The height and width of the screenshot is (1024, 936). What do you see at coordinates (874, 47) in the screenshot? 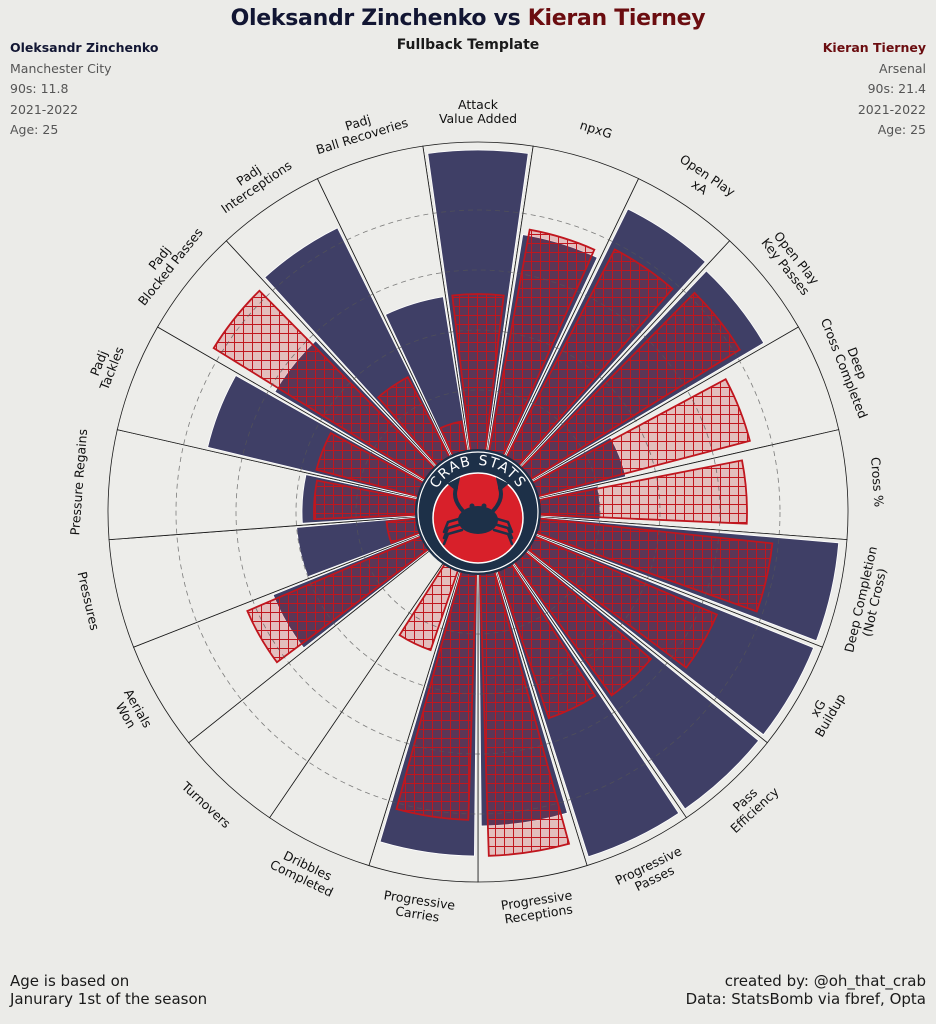
I see `player2-name: Kieran Tierney` at bounding box center [874, 47].